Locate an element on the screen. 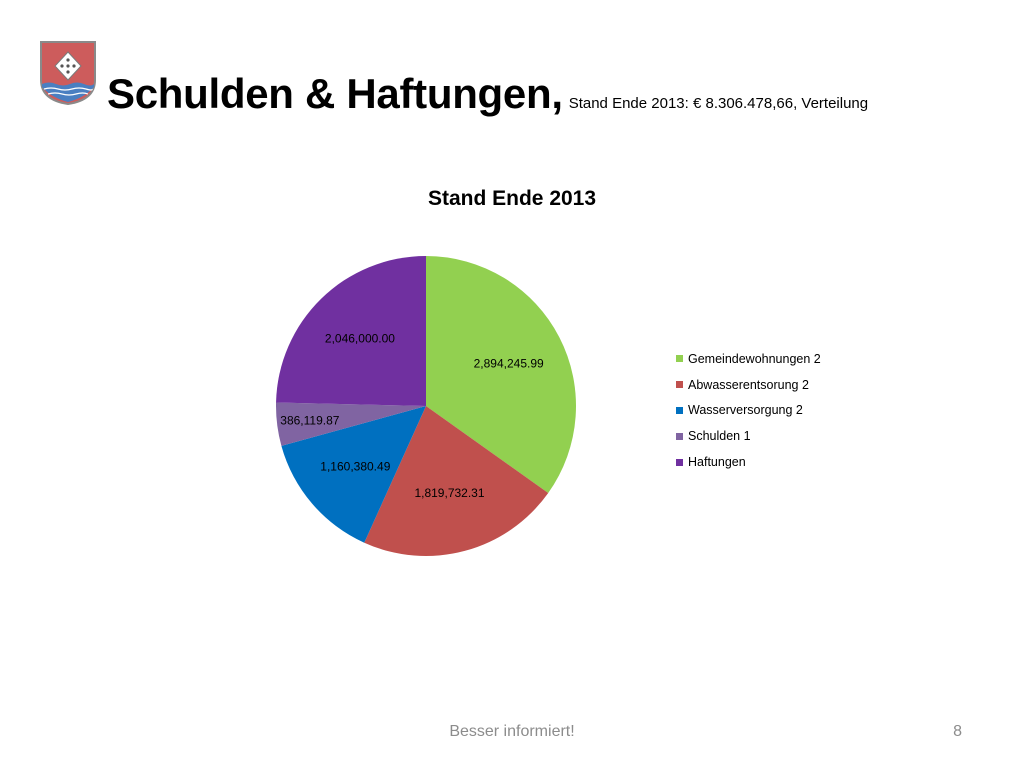  legend-item: Wasserversorgung 2 is located at coordinates (748, 411).